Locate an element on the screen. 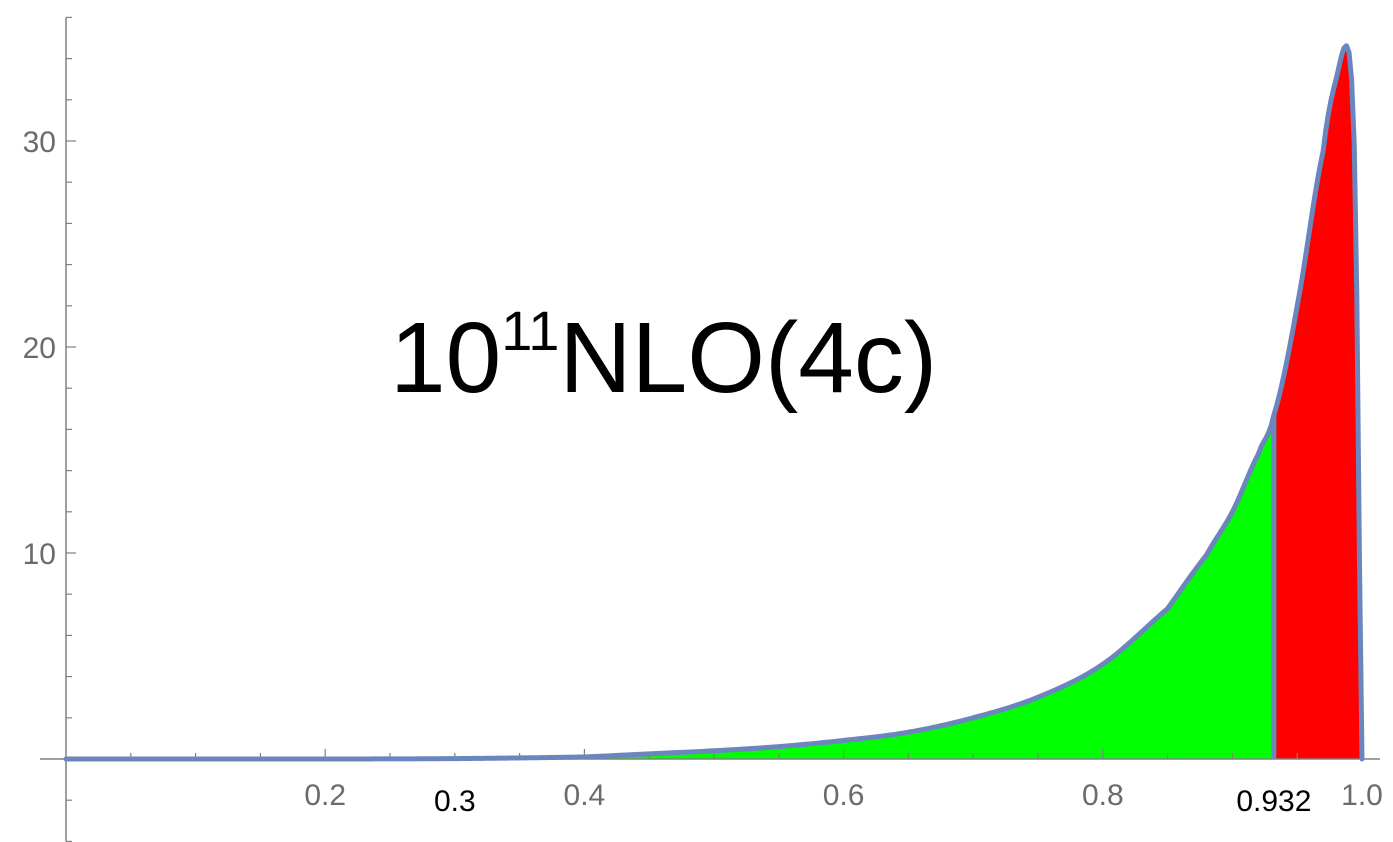 This screenshot has height=842, width=1393. marker-label: 0.3 is located at coordinates (455, 801).